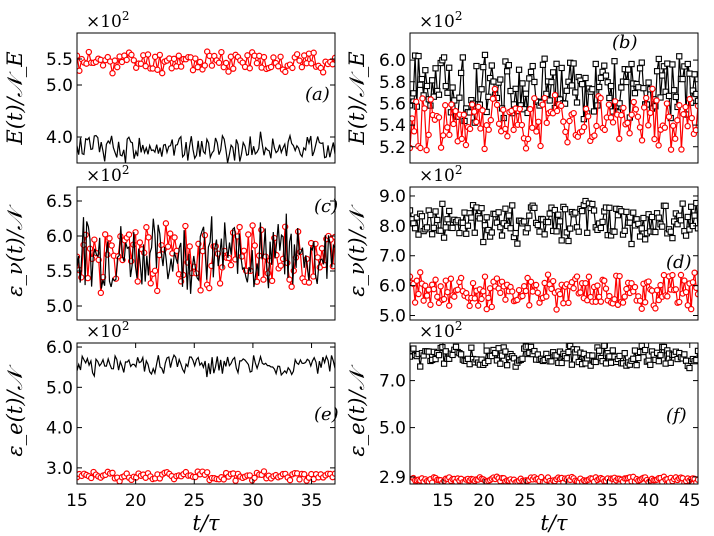 The height and width of the screenshot is (536, 714). Describe the element at coordinates (206, 418) in the screenshot. I see `plot-area-e` at that location.